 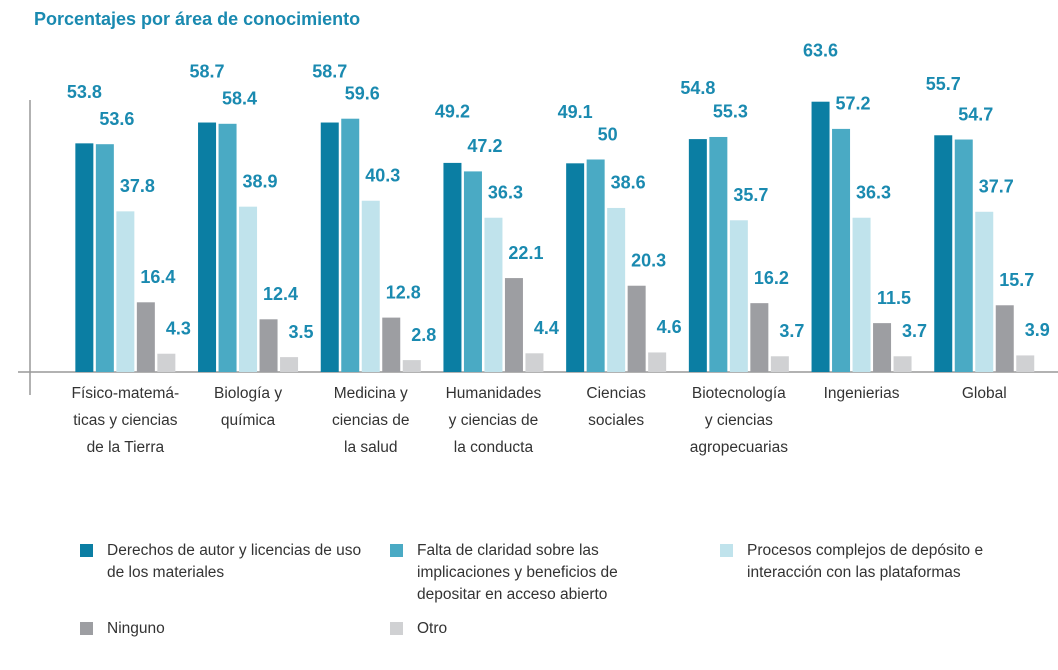 I want to click on value-label: 2.8, so click(x=423, y=335).